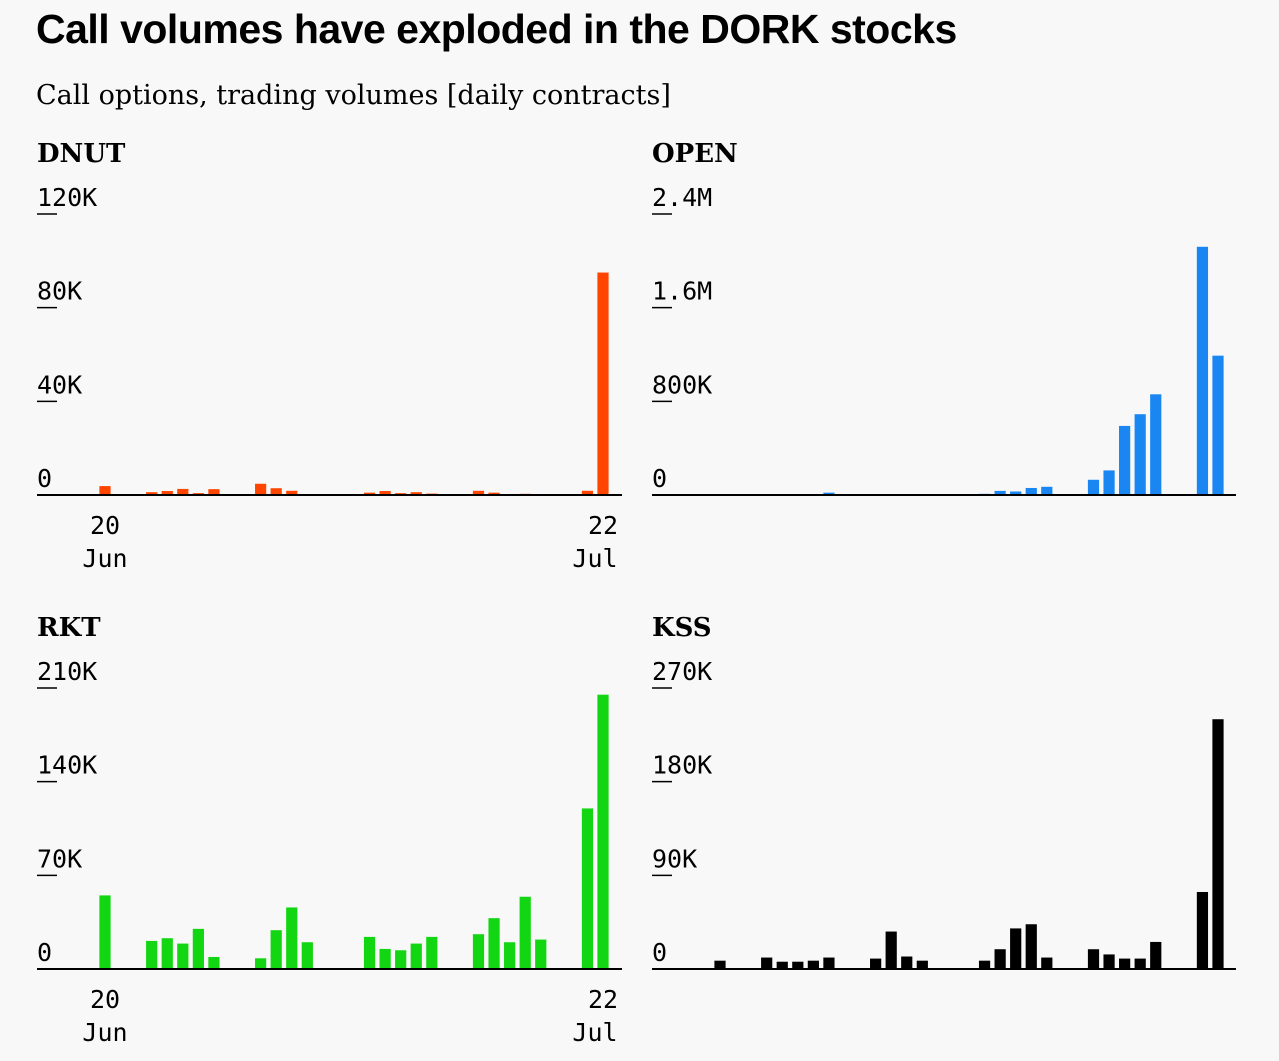  What do you see at coordinates (67, 197) in the screenshot?
I see `y-tick-label: 120K` at bounding box center [67, 197].